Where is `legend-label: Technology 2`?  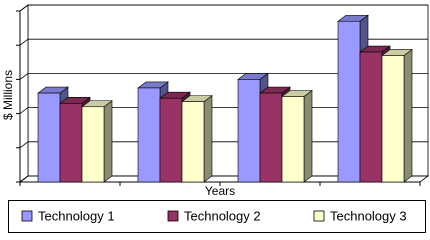 legend-label: Technology 2 is located at coordinates (222, 215).